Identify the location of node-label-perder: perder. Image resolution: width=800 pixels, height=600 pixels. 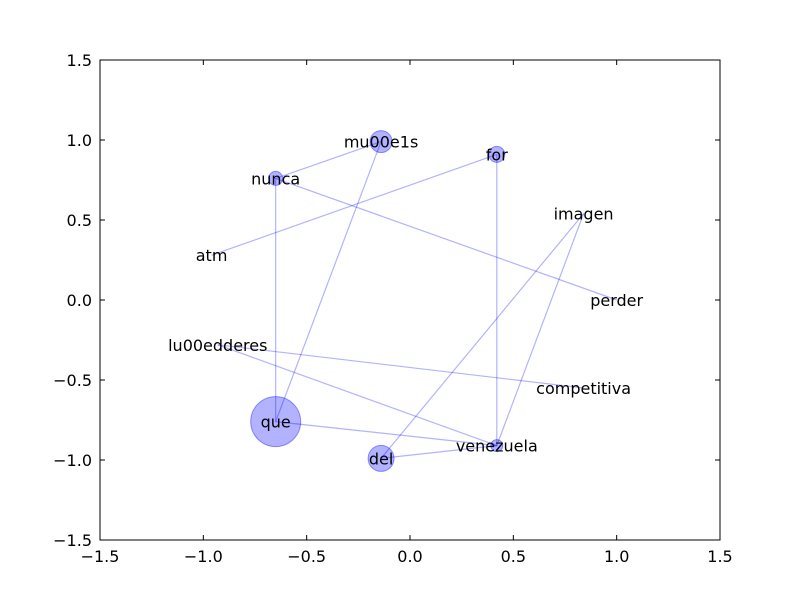
(616, 300).